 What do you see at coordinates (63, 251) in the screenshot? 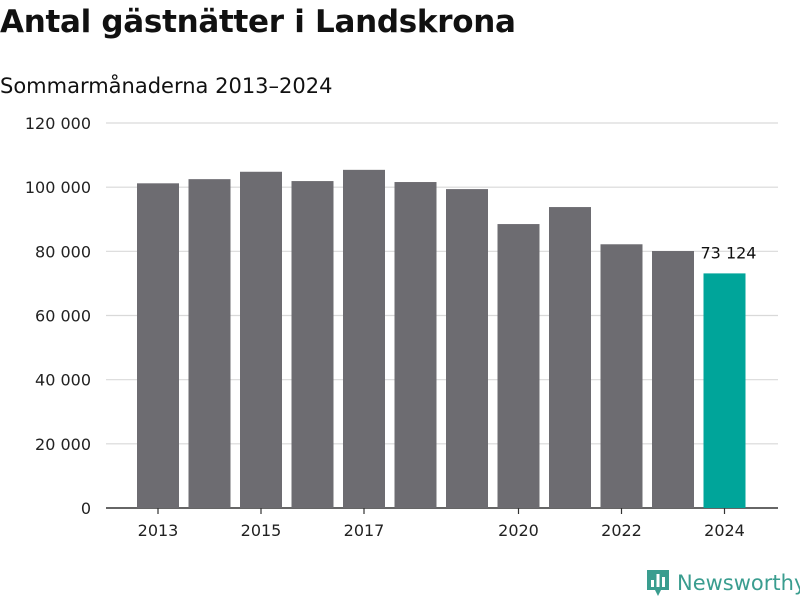
I see `y-tick-label: 80 000` at bounding box center [63, 251].